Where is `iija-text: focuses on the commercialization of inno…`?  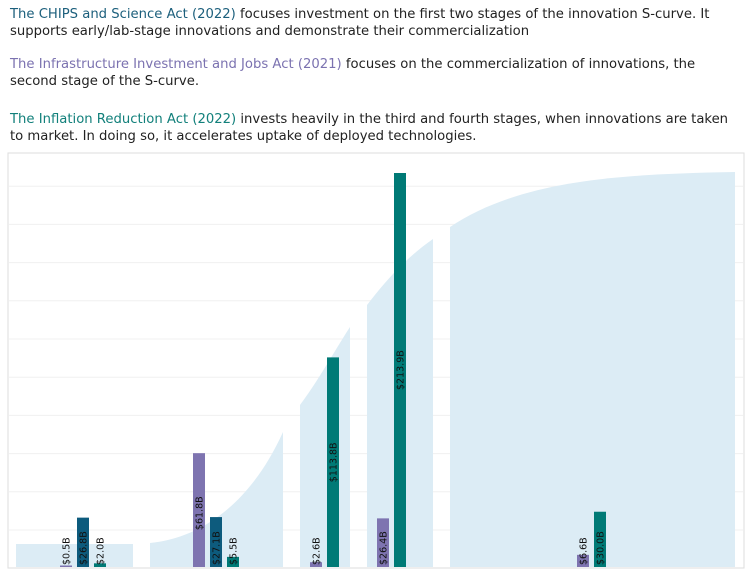
iija-text: focuses on the commercialization of inno… is located at coordinates (353, 73).